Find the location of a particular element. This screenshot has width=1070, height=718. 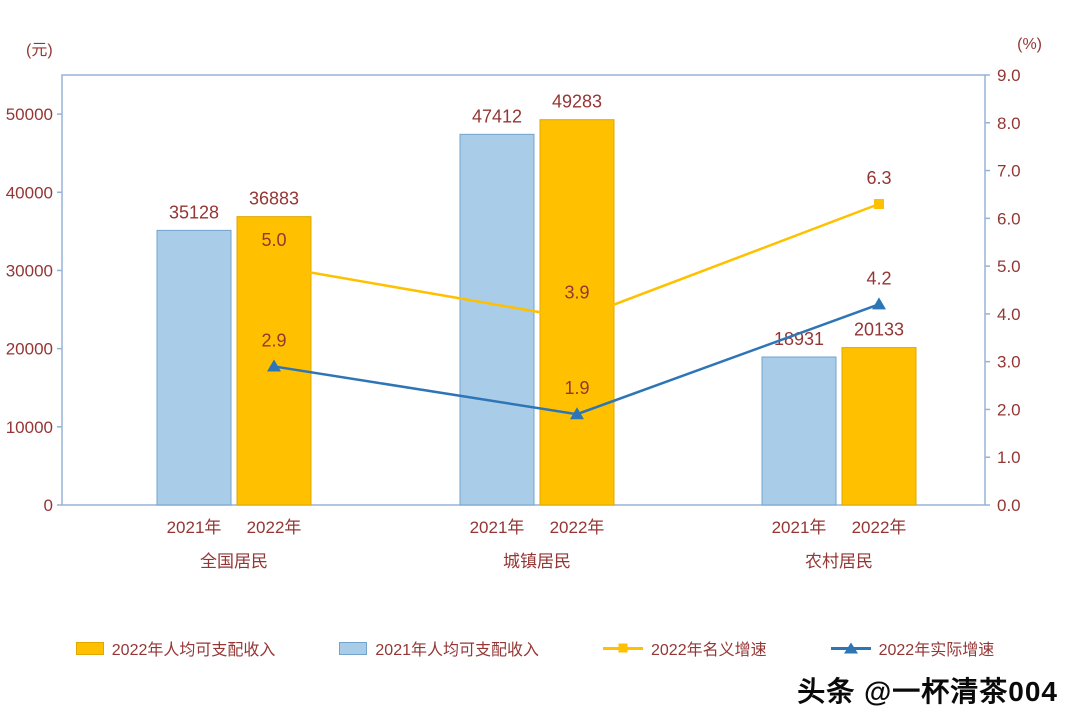

legend-item-2022-income: 2022年人均可支配收入 is located at coordinates (175, 648).